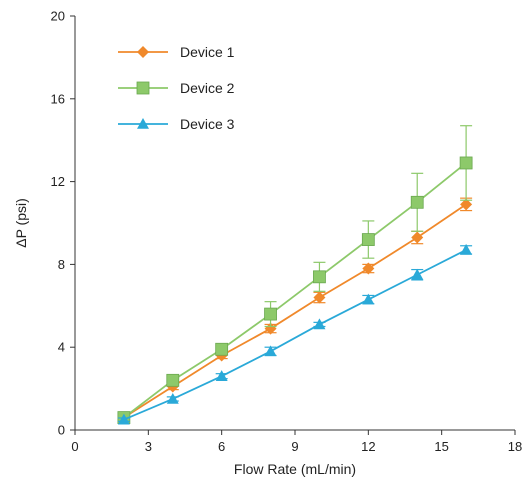 Image resolution: width=523 pixels, height=488 pixels. Describe the element at coordinates (368, 446) in the screenshot. I see `x-tick-label: 12` at that location.